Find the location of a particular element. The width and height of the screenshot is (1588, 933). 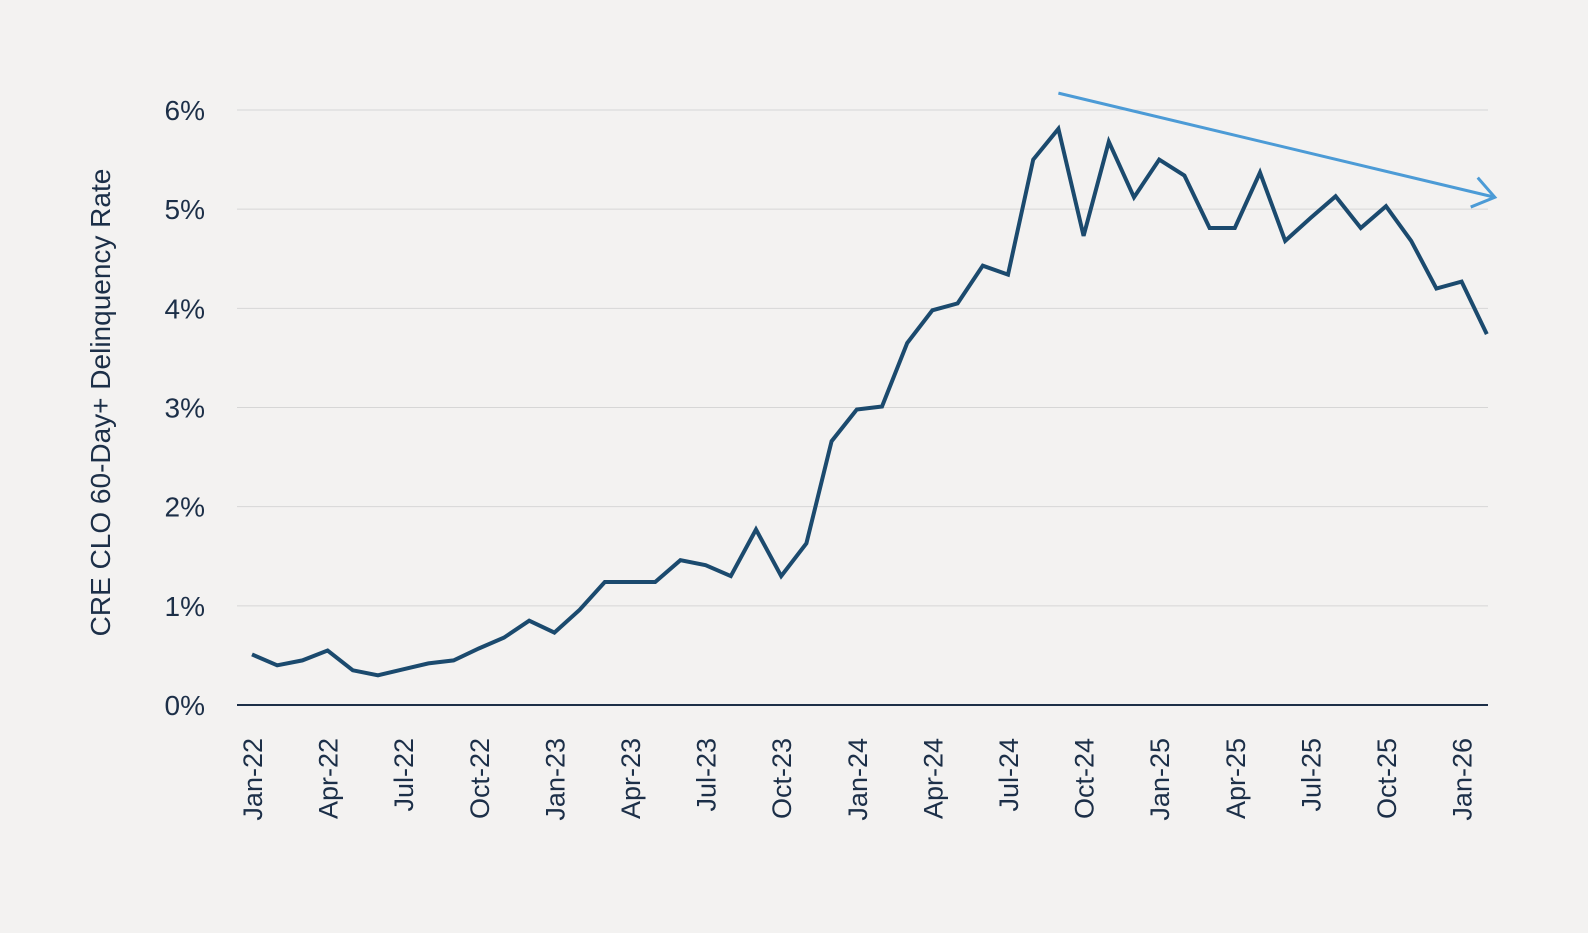

x-tick-label: Oct-22 is located at coordinates (480, 778).